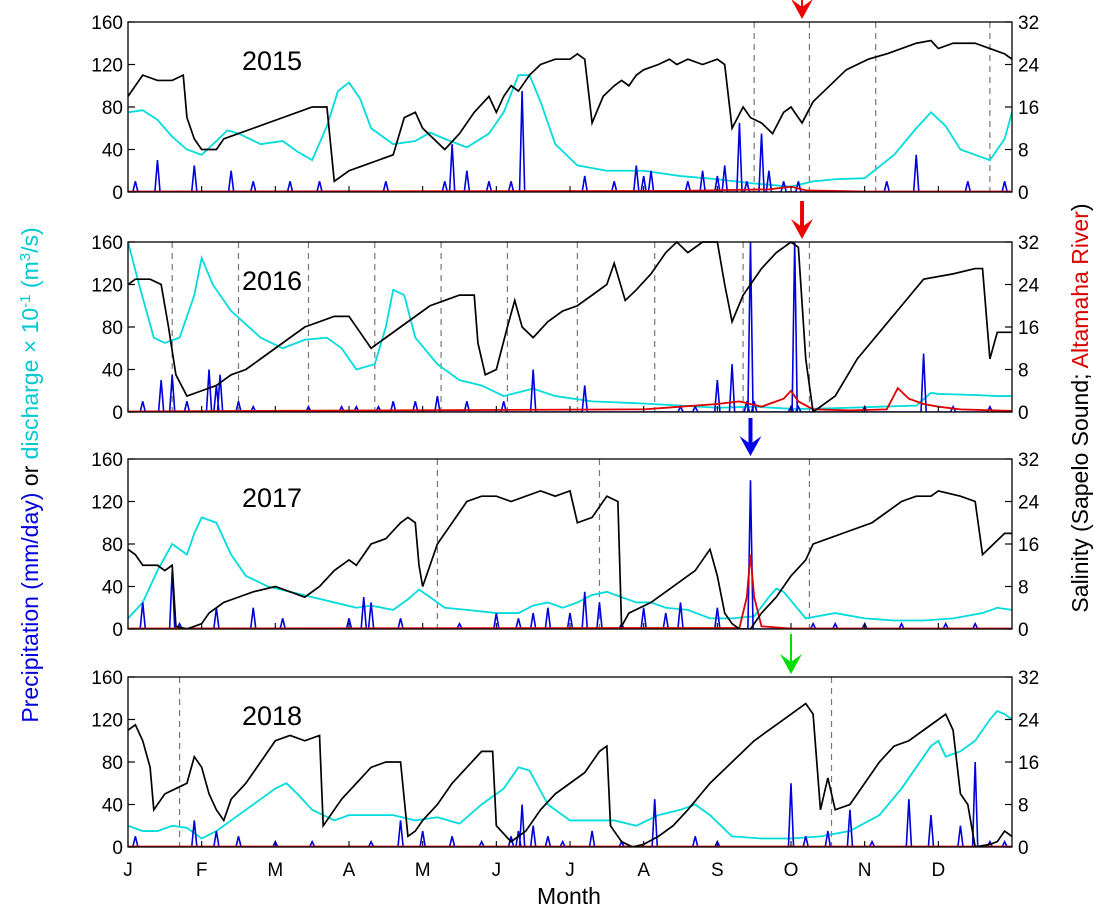  I want to click on year-label: 2018, so click(272, 716).